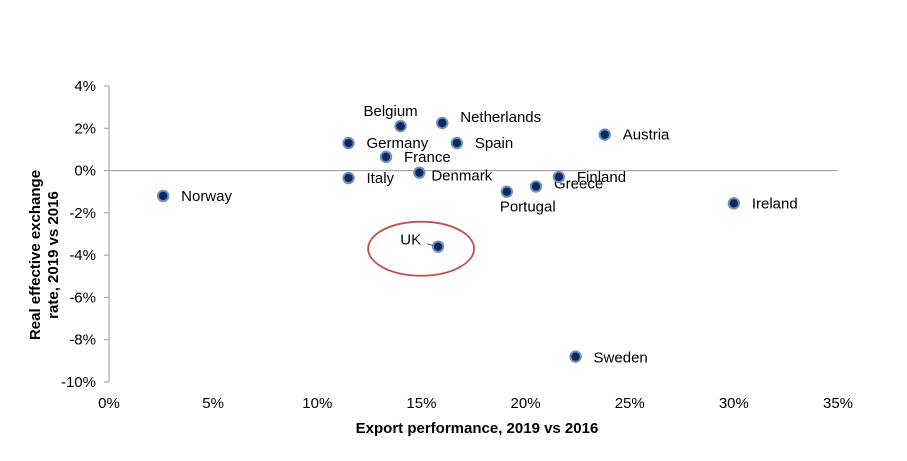  Describe the element at coordinates (494, 143) in the screenshot. I see `point-label-spain: Spain` at that location.